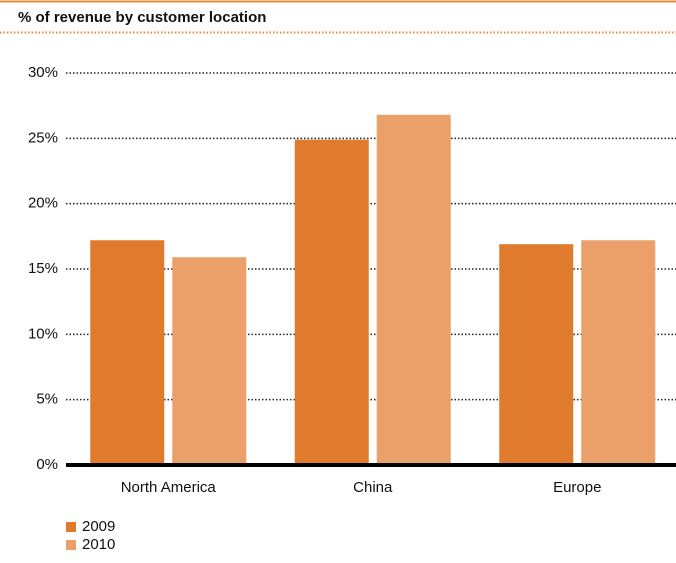 This screenshot has height=563, width=676. Describe the element at coordinates (43, 203) in the screenshot. I see `y-tick-label: 20%` at that location.